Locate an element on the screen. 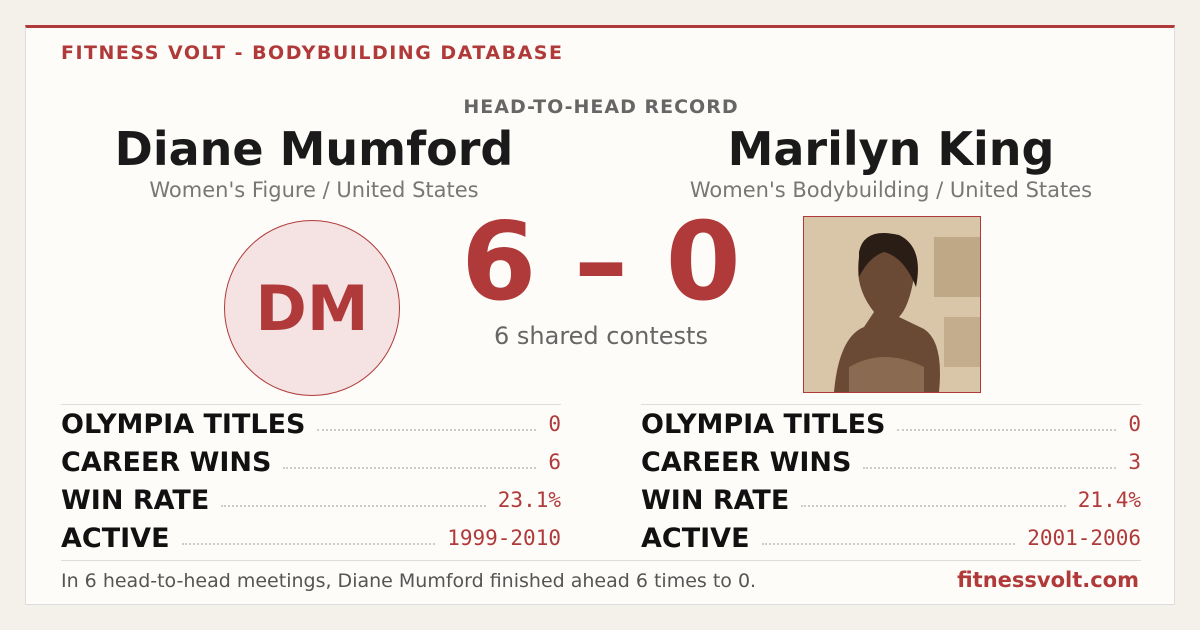 The height and width of the screenshot is (630, 1200). stat-value: 2001-2006 is located at coordinates (1084, 538).